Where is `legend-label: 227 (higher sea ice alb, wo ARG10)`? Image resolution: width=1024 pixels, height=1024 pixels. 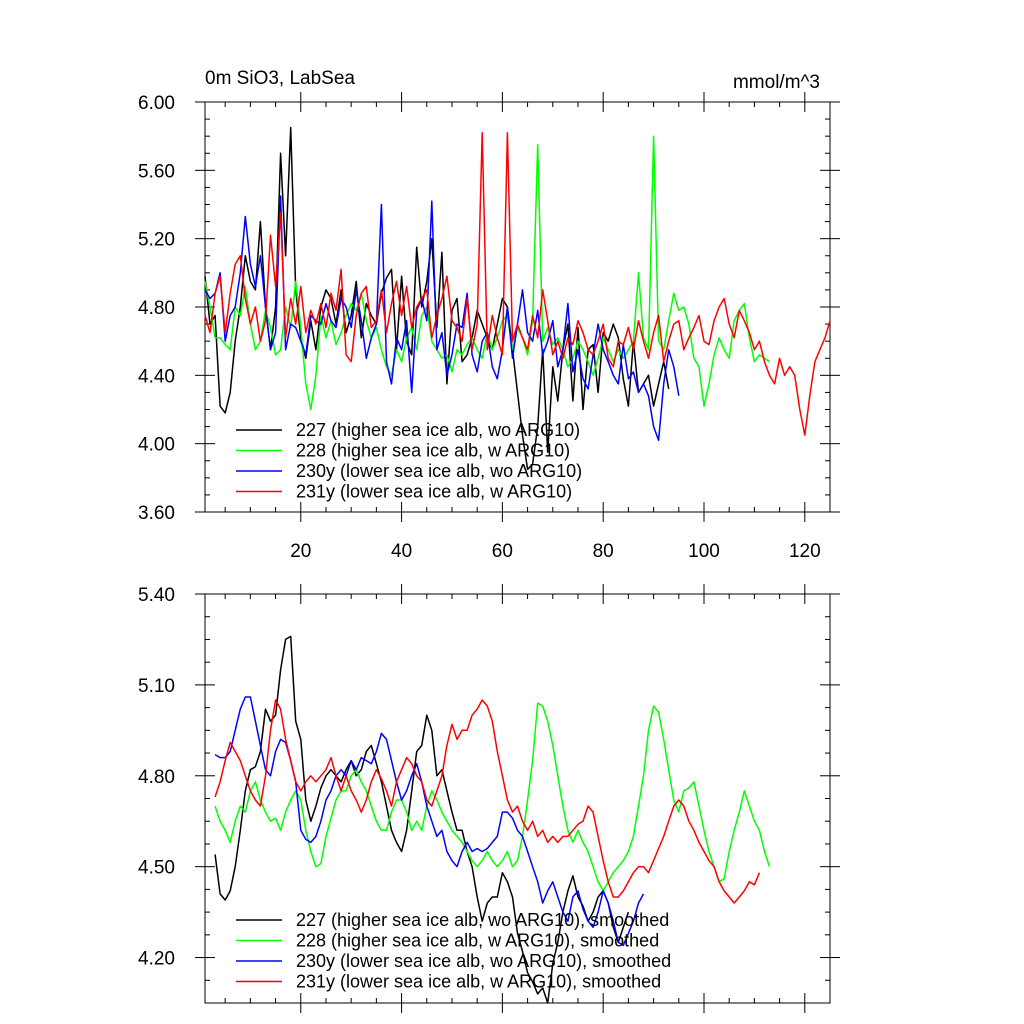
legend-label: 227 (higher sea ice alb, wo ARG10) is located at coordinates (438, 430).